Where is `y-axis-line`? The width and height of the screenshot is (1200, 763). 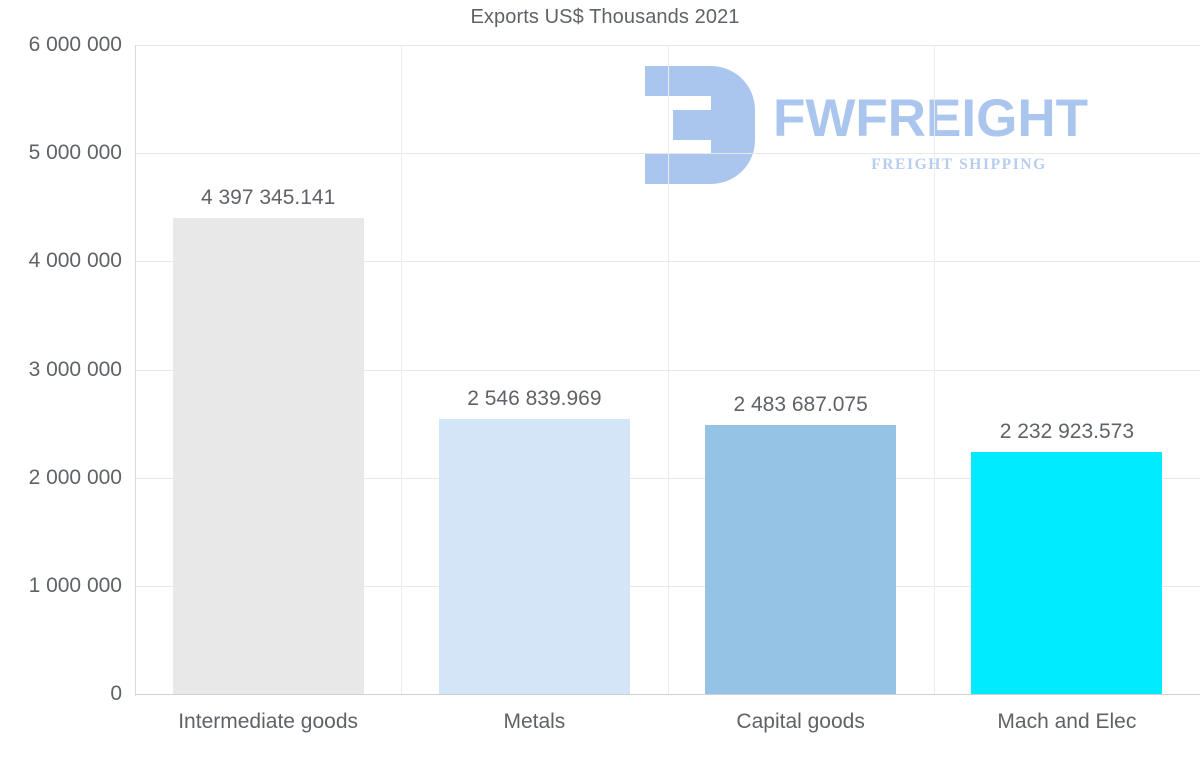 y-axis-line is located at coordinates (135, 370).